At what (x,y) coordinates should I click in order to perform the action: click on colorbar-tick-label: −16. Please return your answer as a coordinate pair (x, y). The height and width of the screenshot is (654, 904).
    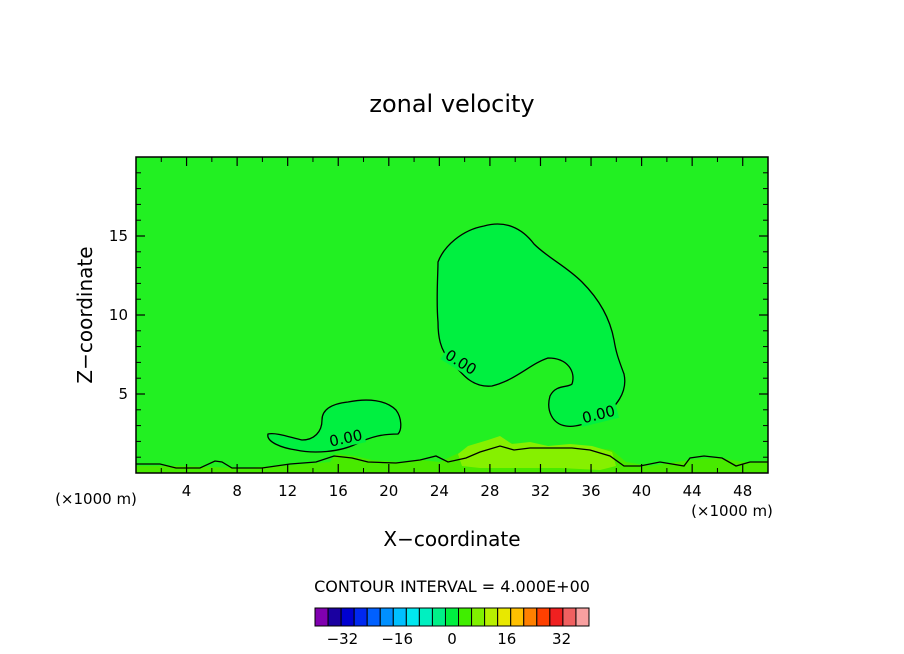
    Looking at the image, I should click on (397, 639).